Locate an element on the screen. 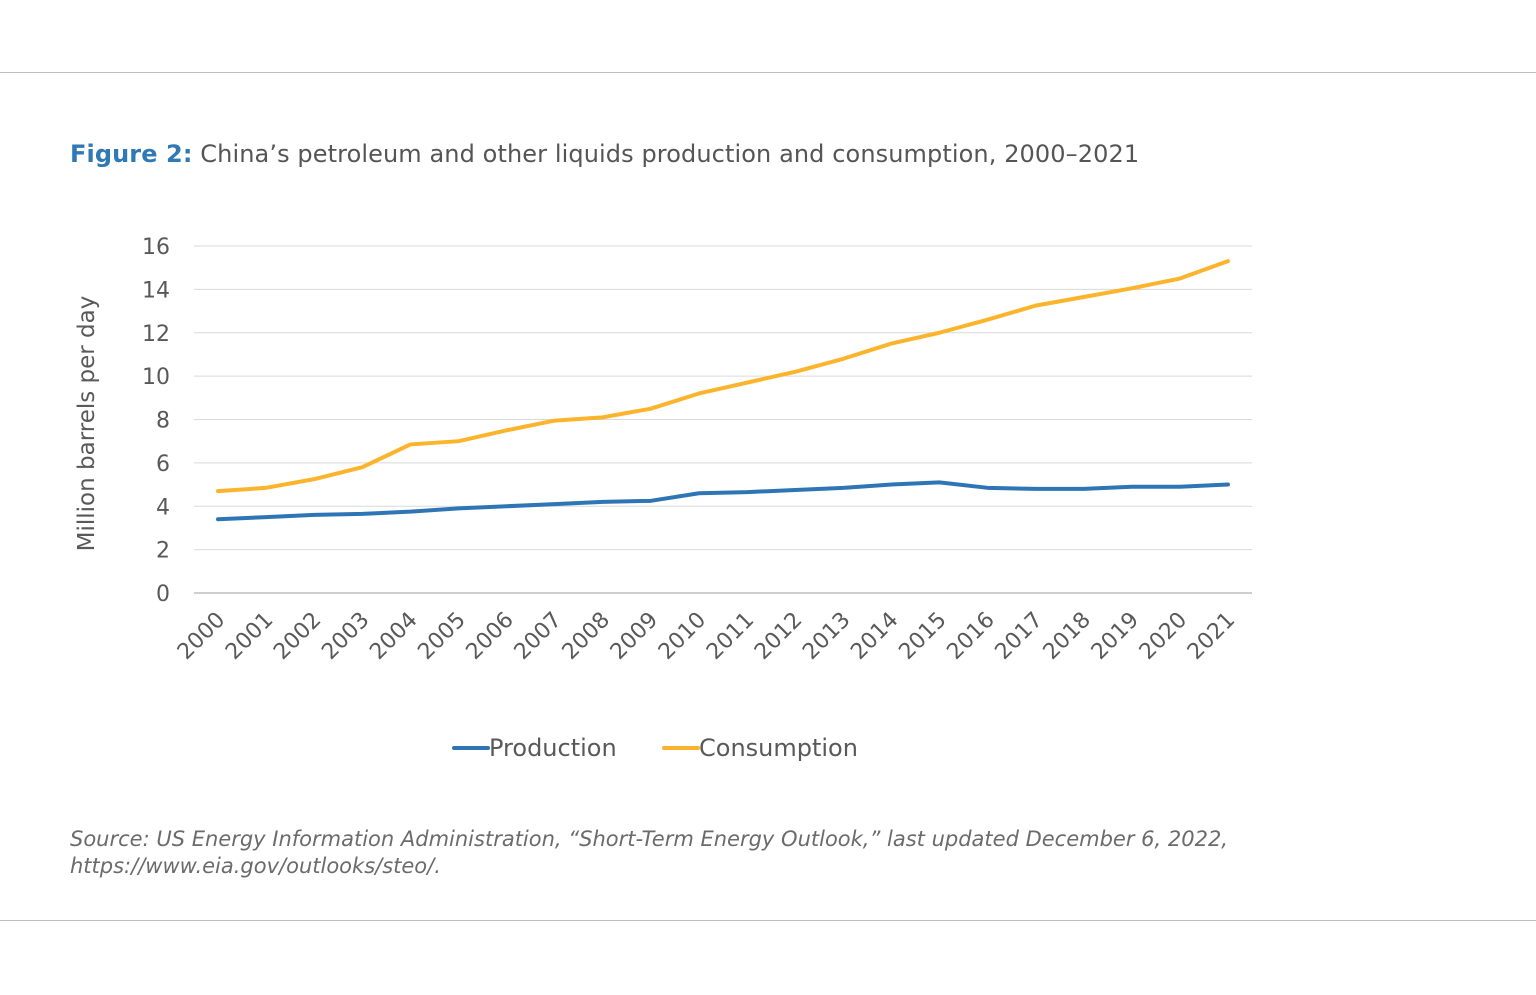  y-tick-label: 8 is located at coordinates (163, 421).